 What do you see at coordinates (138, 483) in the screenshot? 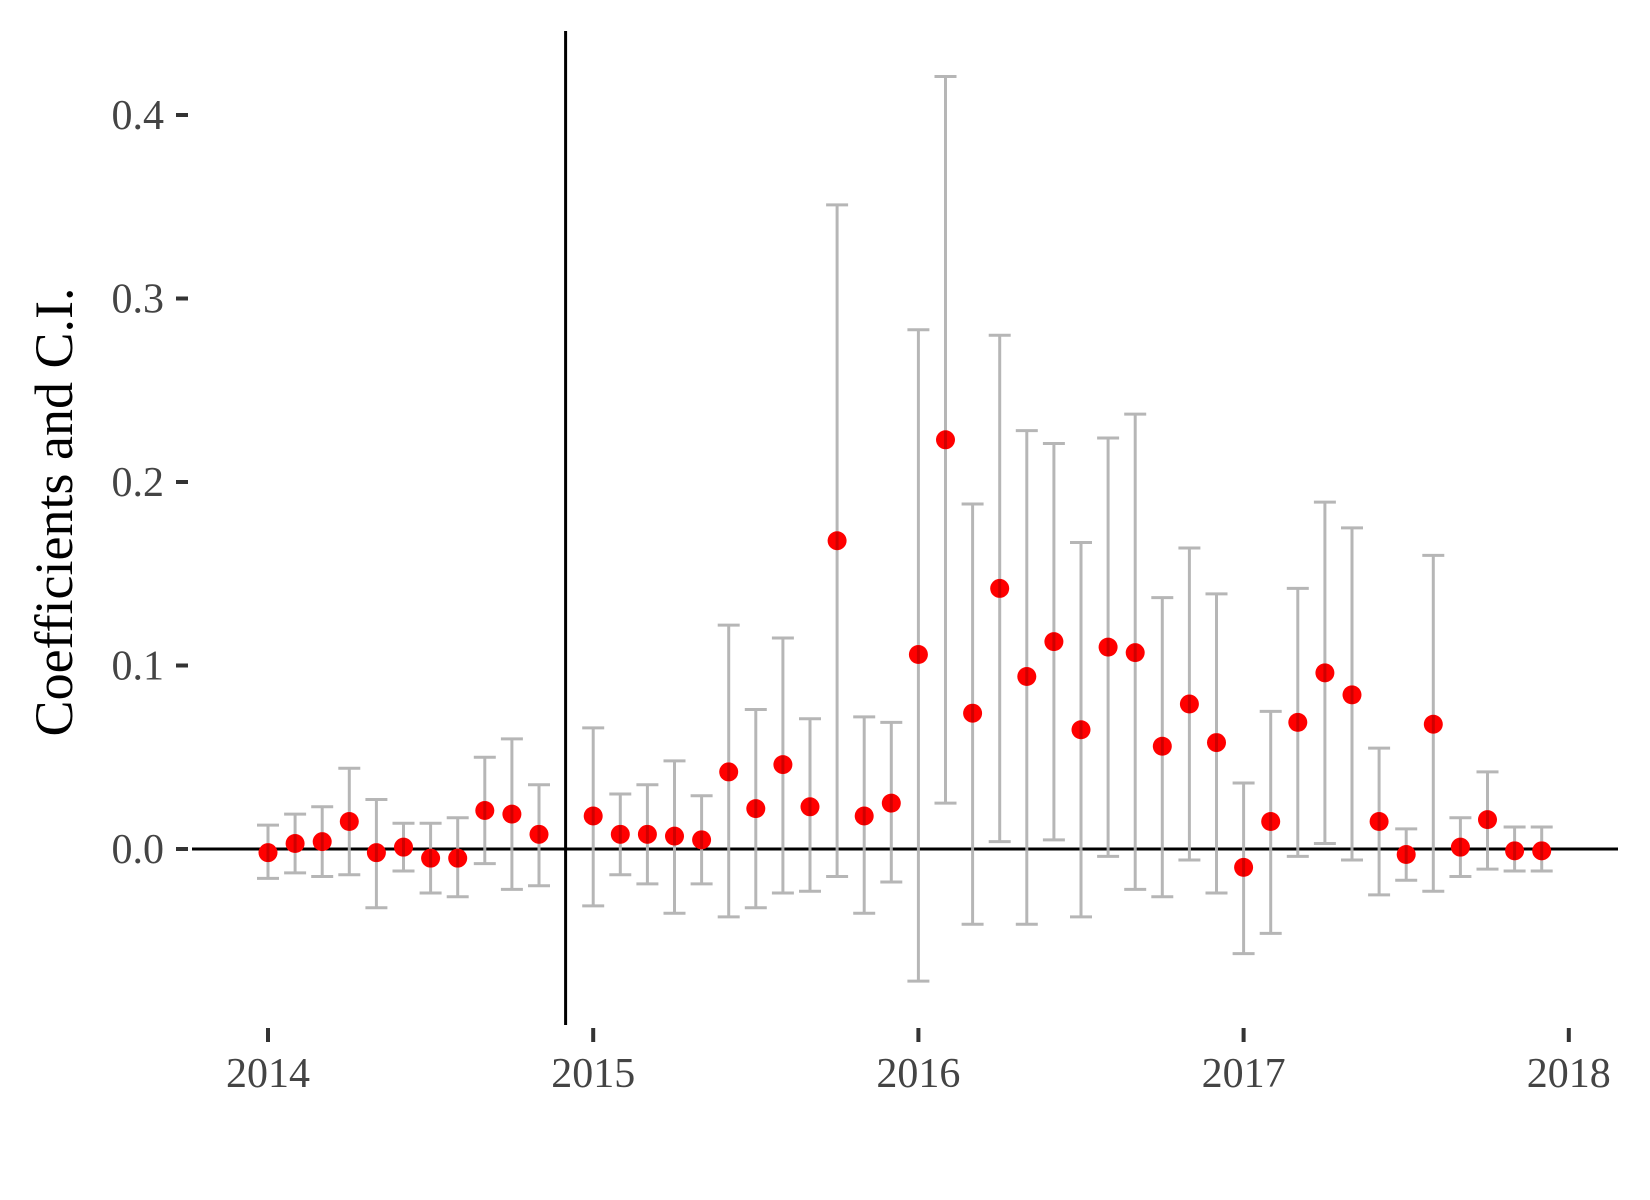
I see `y-tick-label: 0.2` at bounding box center [138, 483].